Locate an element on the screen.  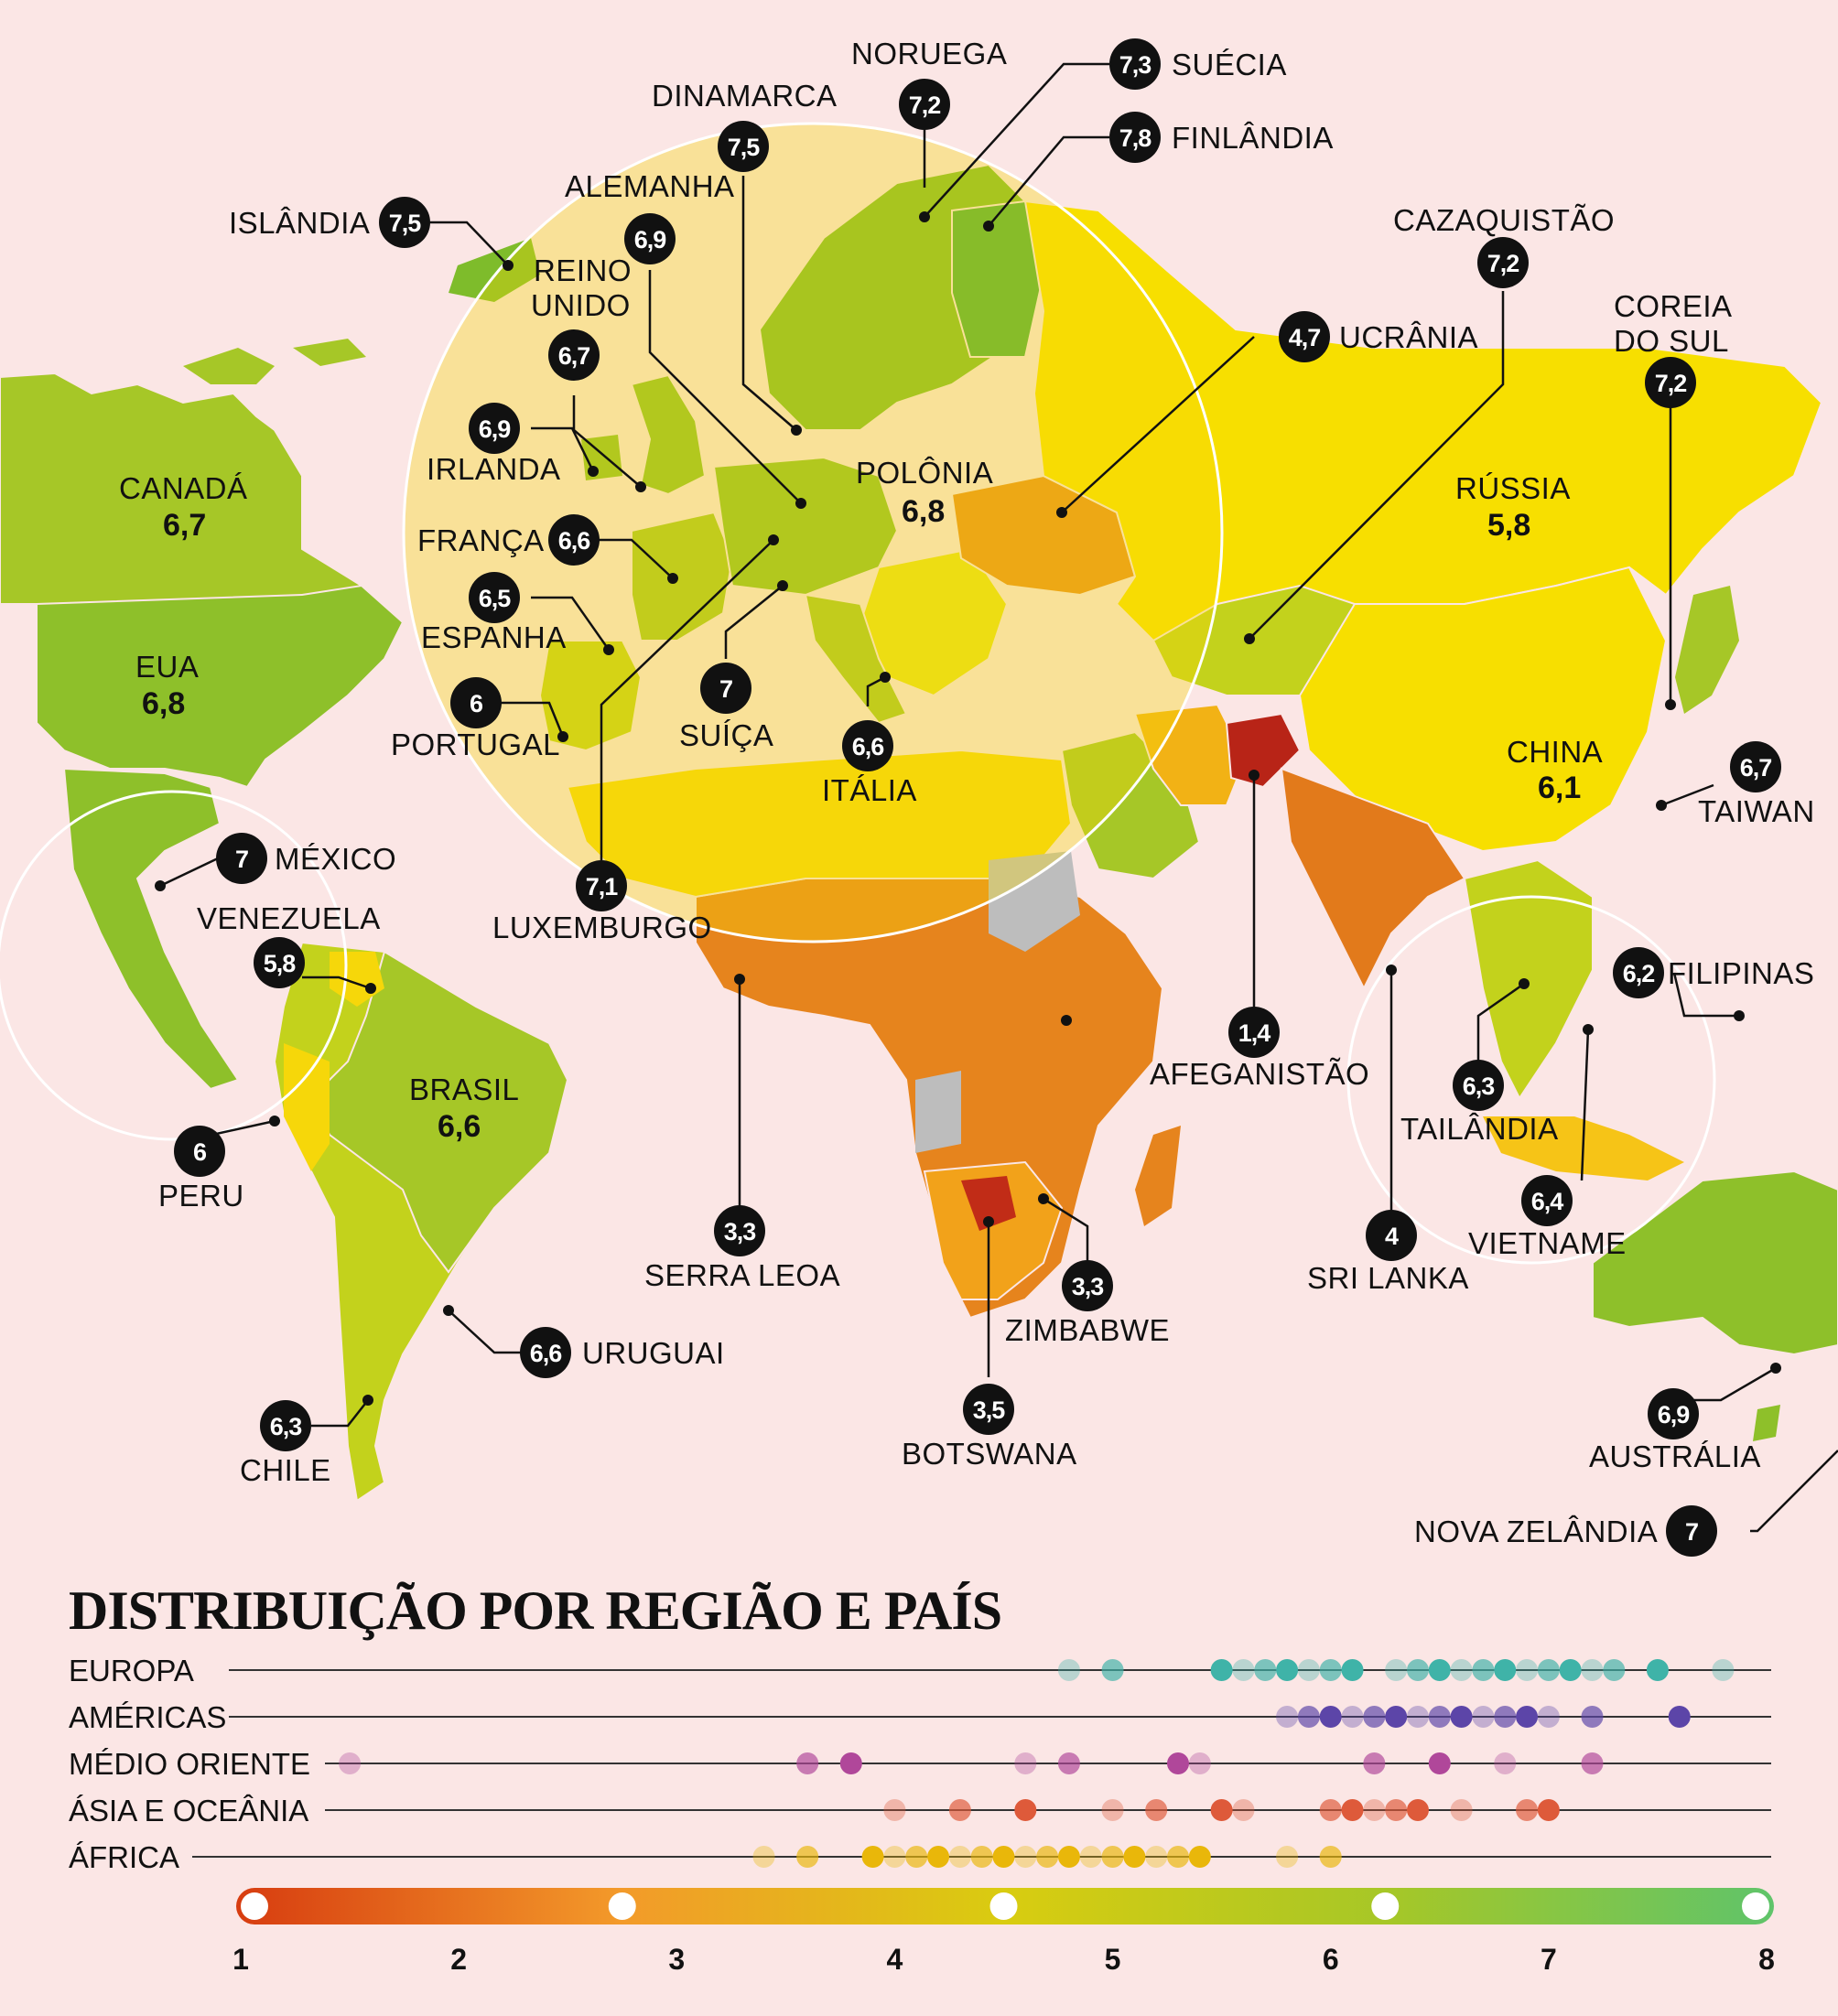
label-cazaquistao: CAZAQUISTÃO is located at coordinates (1504, 220).